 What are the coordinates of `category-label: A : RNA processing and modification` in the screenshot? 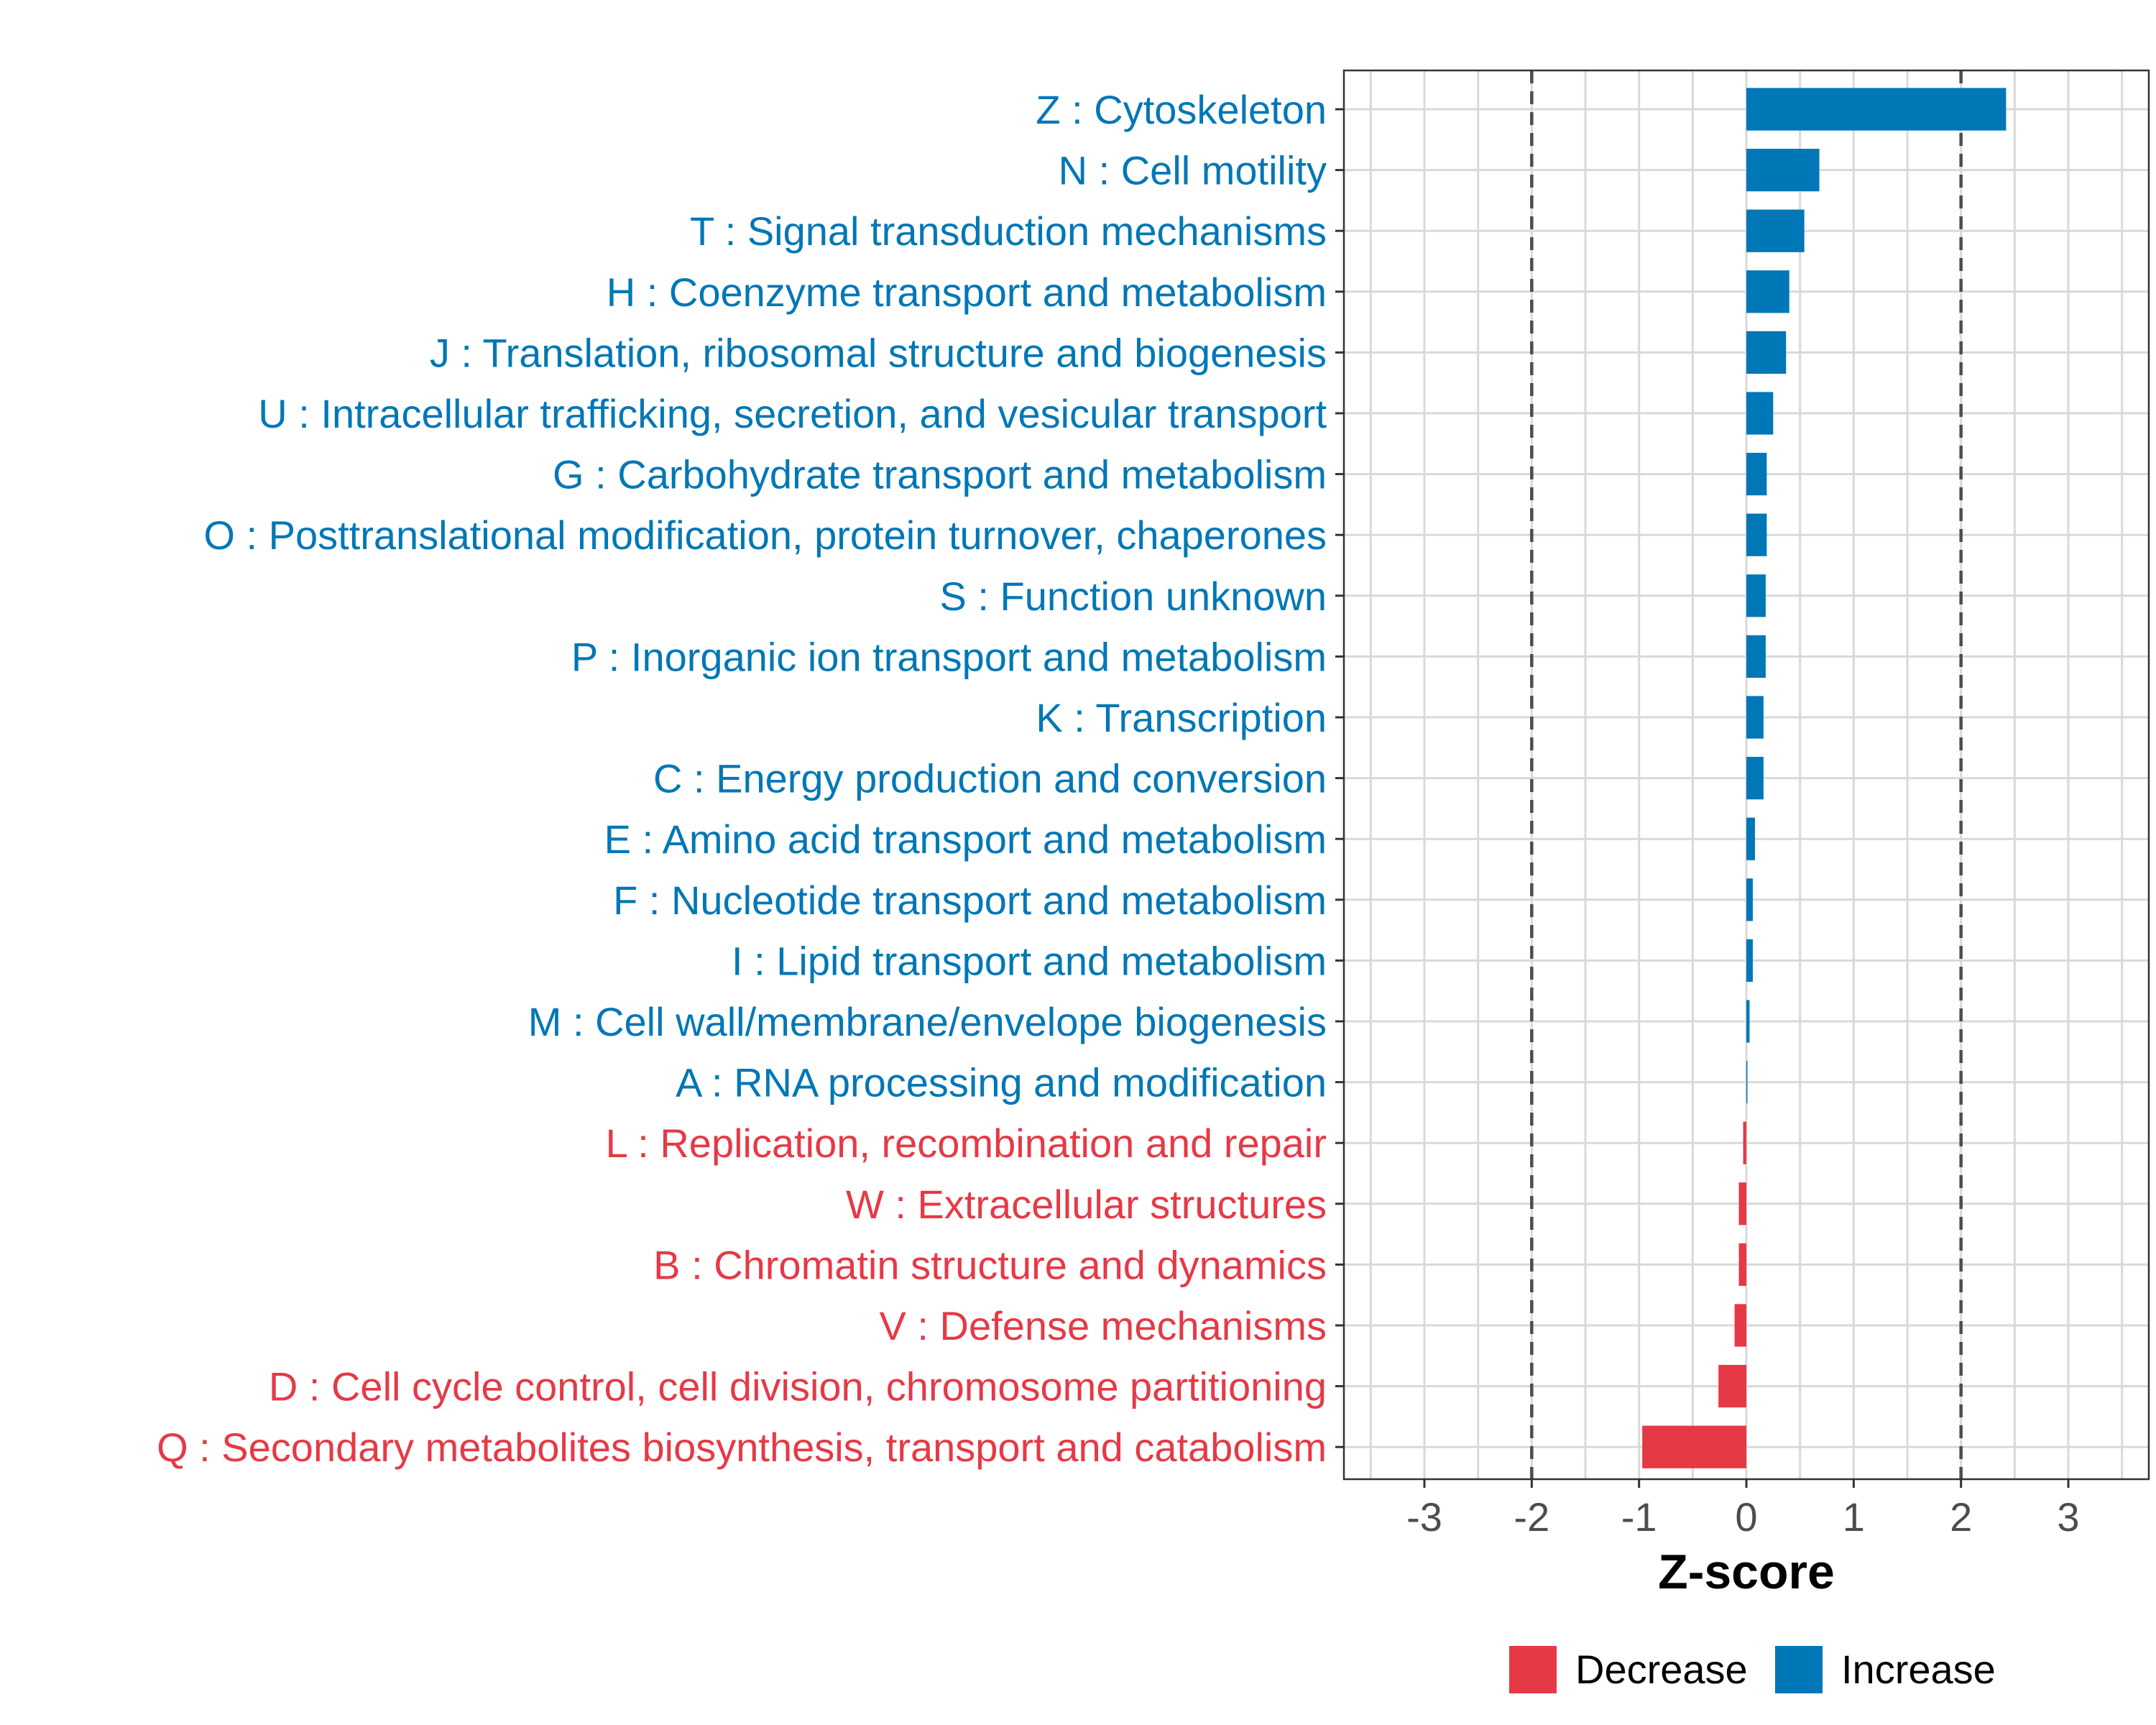 It's located at (1001, 1082).